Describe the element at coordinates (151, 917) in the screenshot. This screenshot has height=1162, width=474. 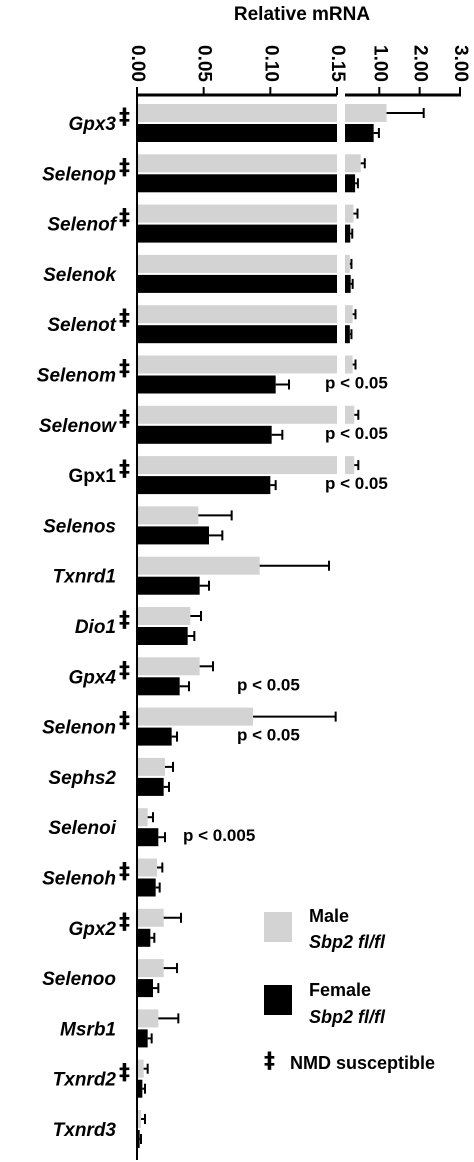
I see `bar-gpx2-male` at that location.